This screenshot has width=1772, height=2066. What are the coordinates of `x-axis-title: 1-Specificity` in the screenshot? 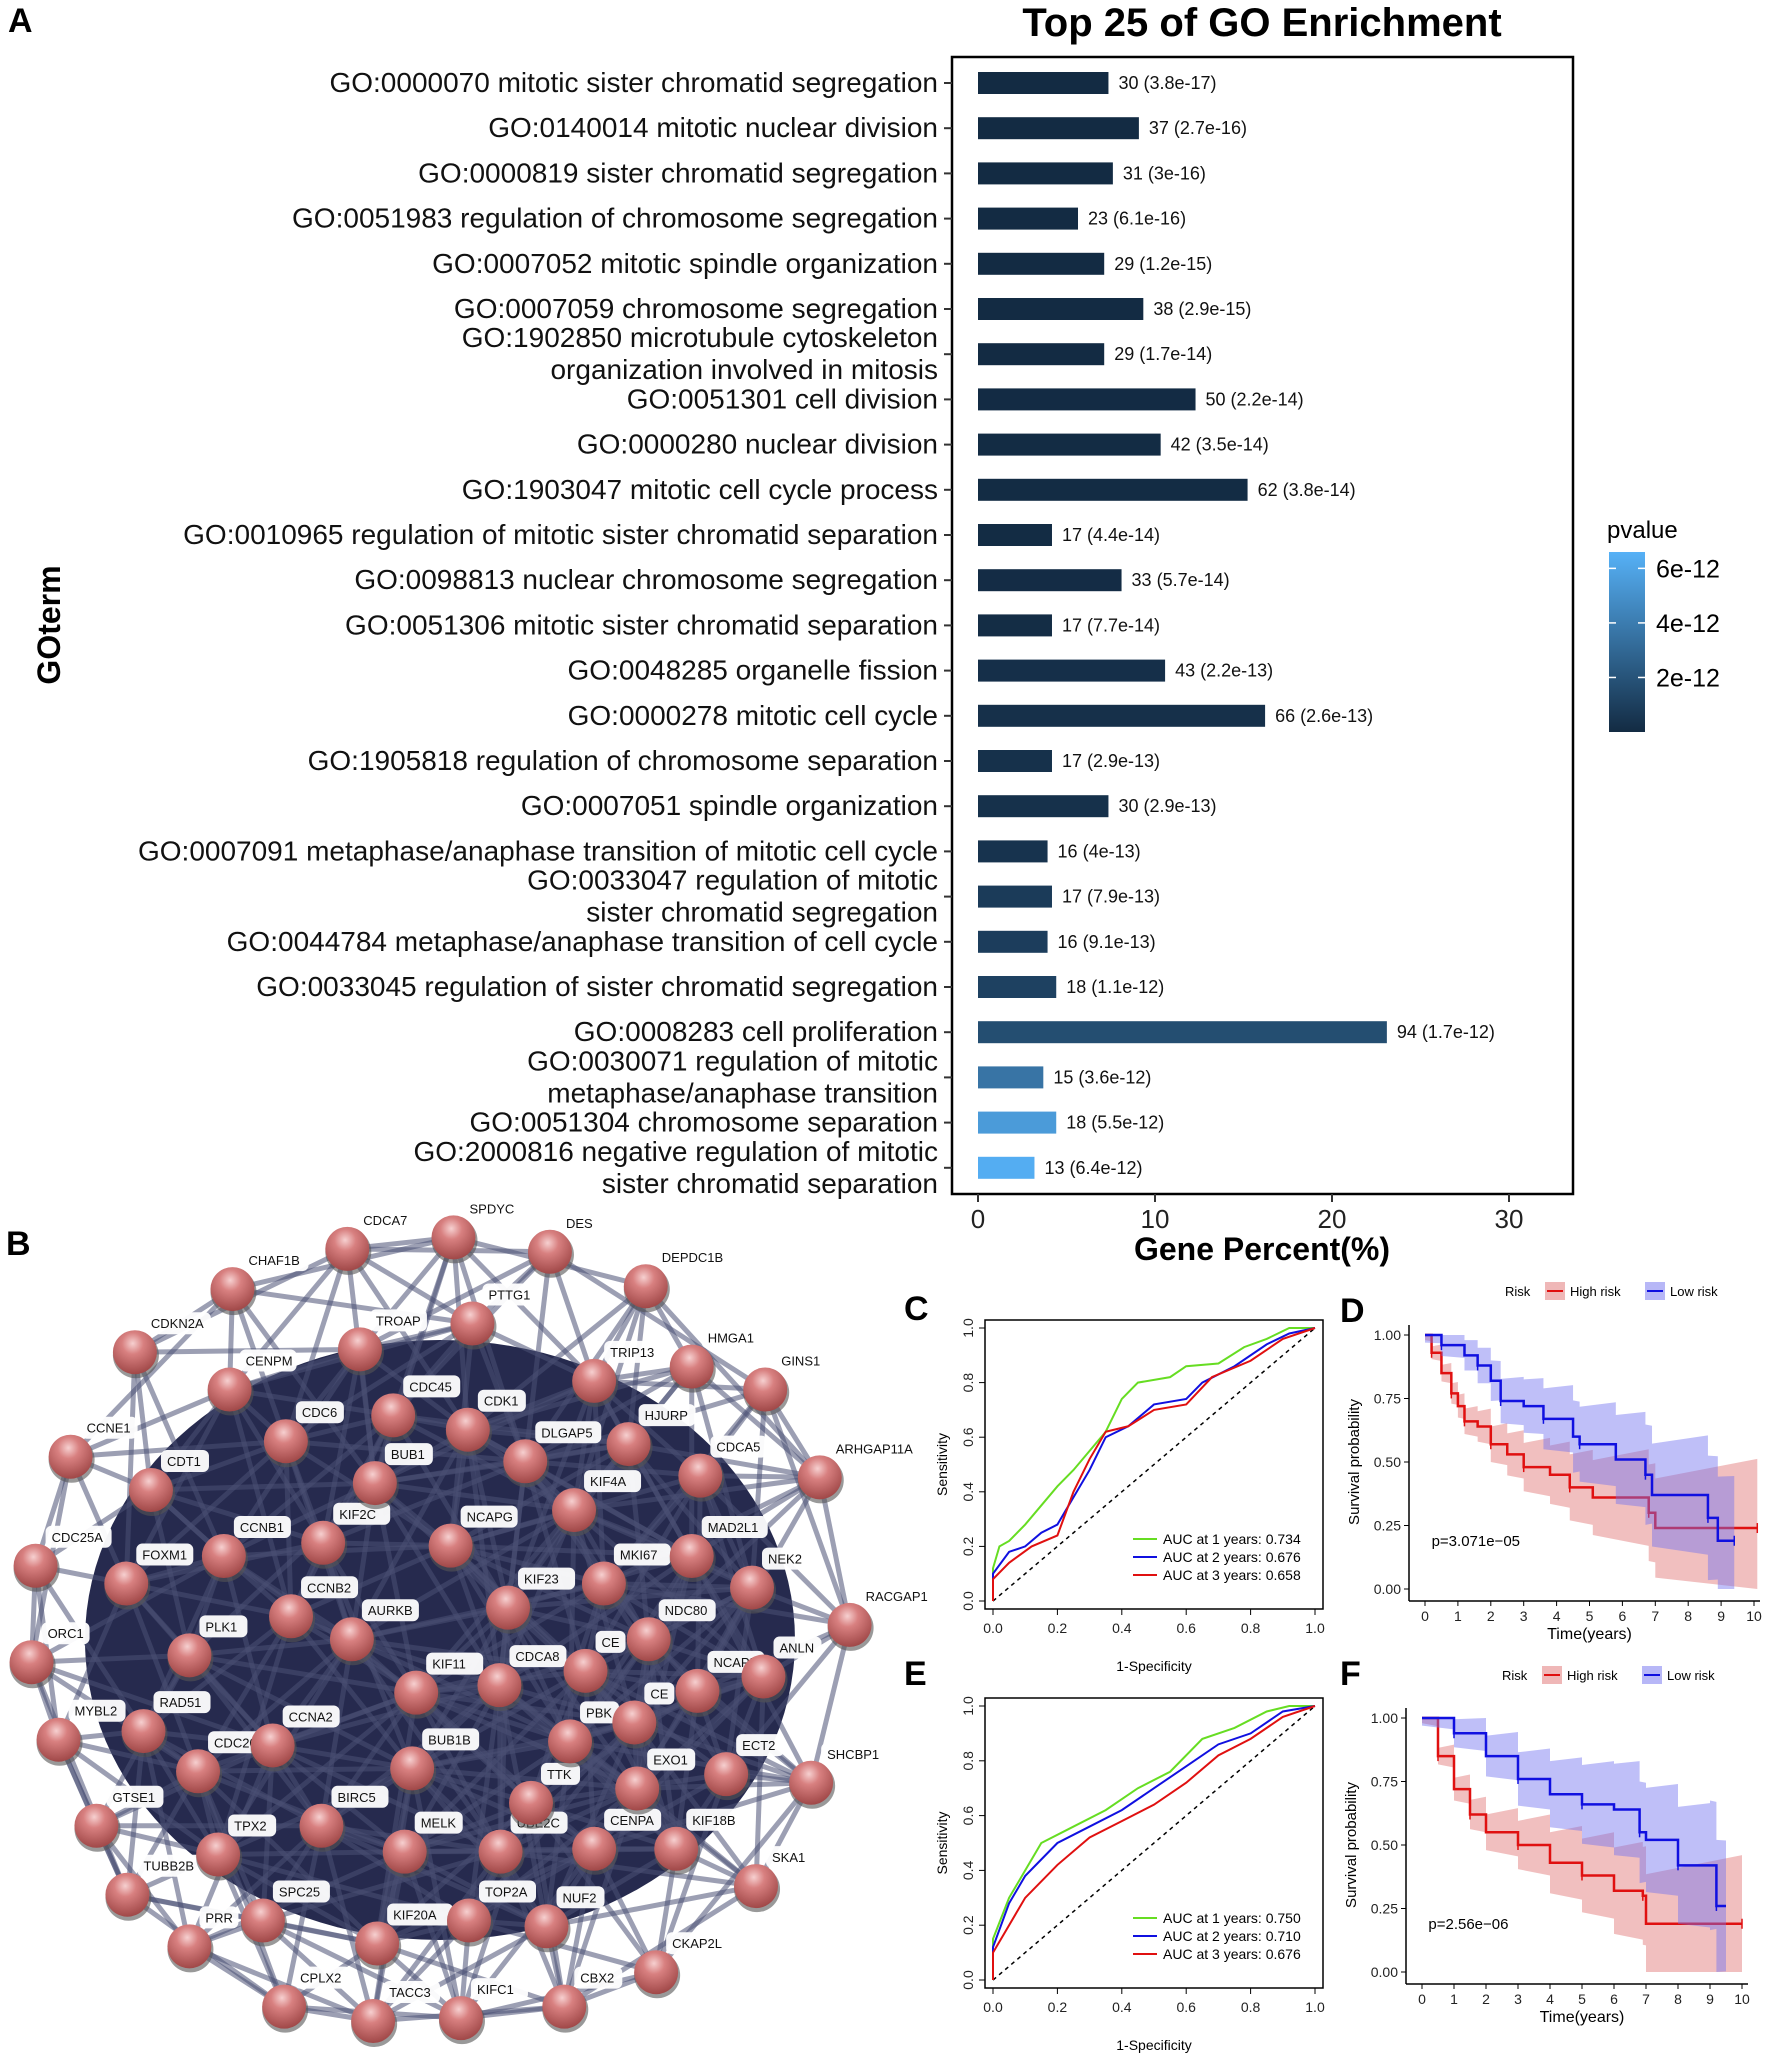 It's located at (1153, 1666).